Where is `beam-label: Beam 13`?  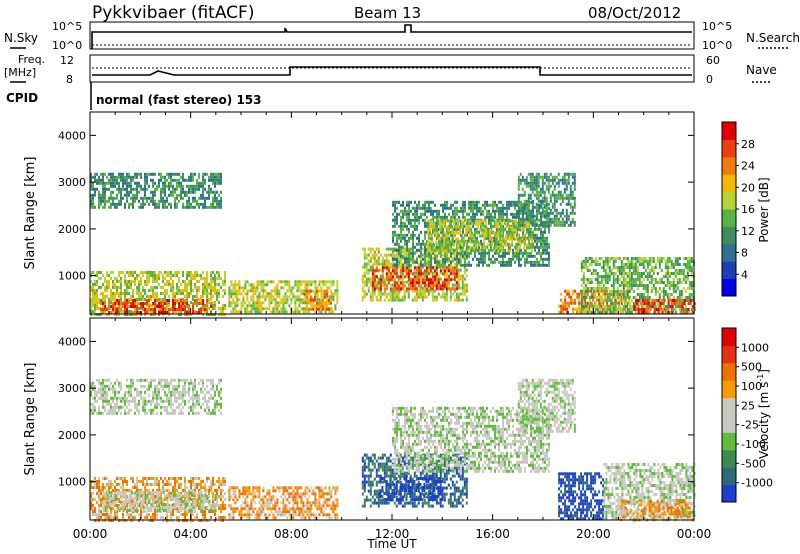 beam-label: Beam 13 is located at coordinates (387, 13).